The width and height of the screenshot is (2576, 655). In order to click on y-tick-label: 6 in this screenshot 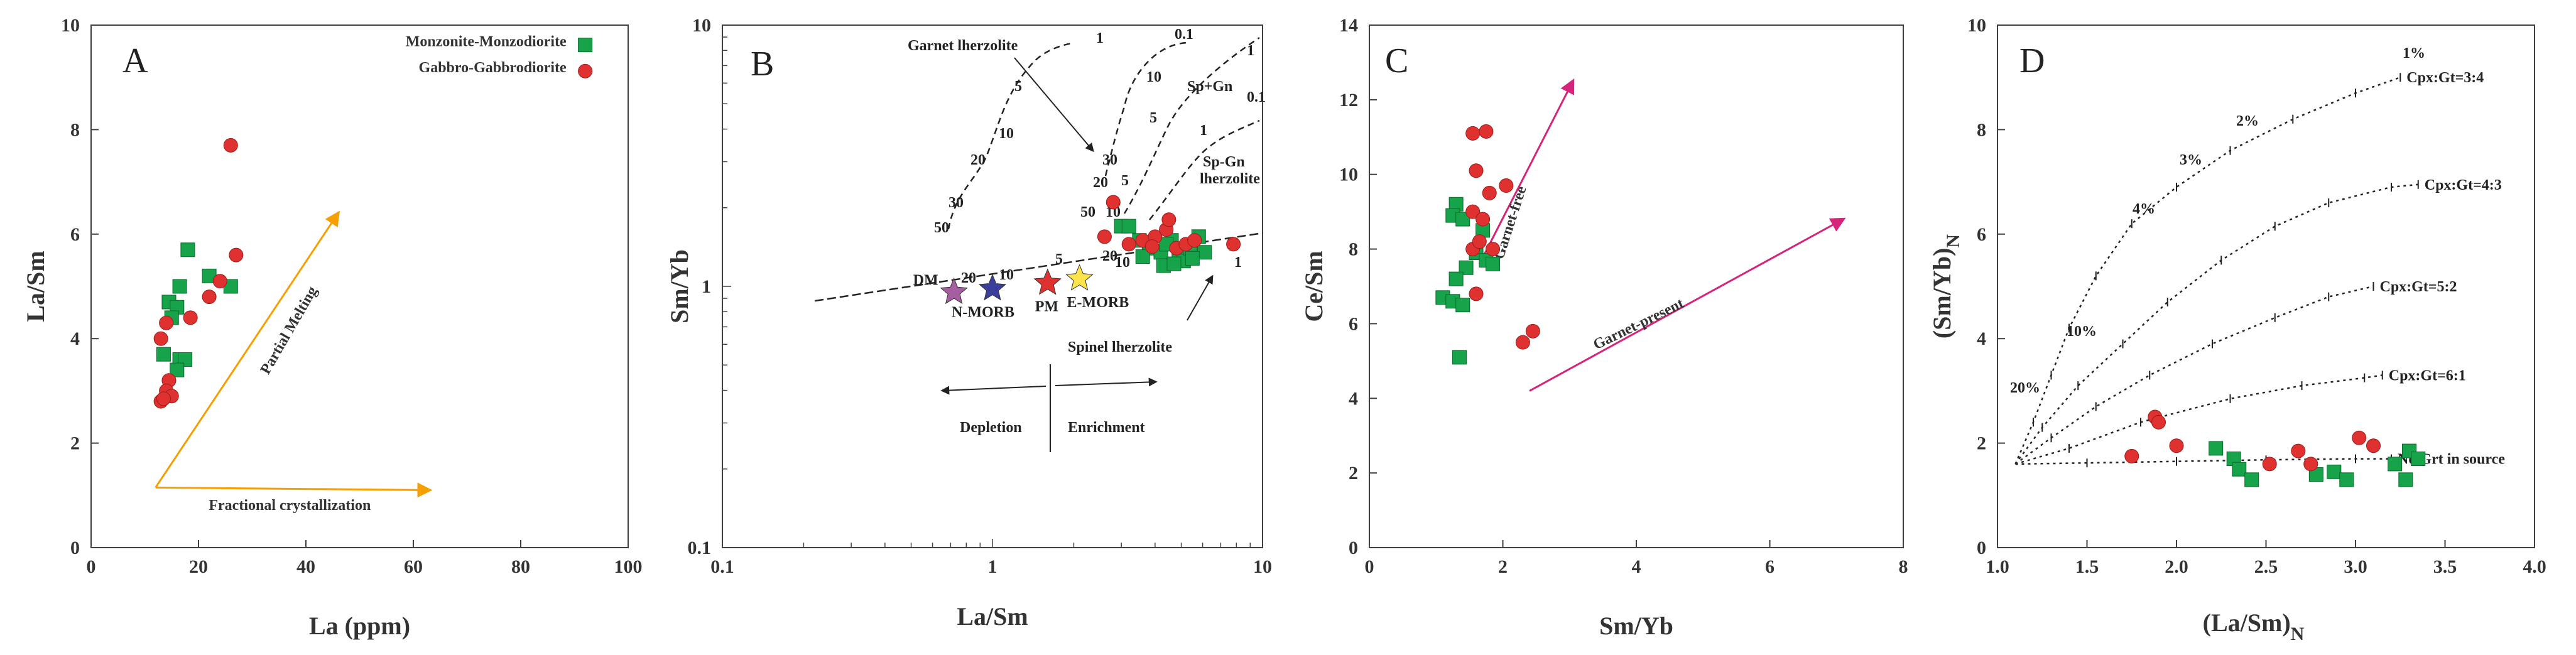, I will do `click(1354, 323)`.